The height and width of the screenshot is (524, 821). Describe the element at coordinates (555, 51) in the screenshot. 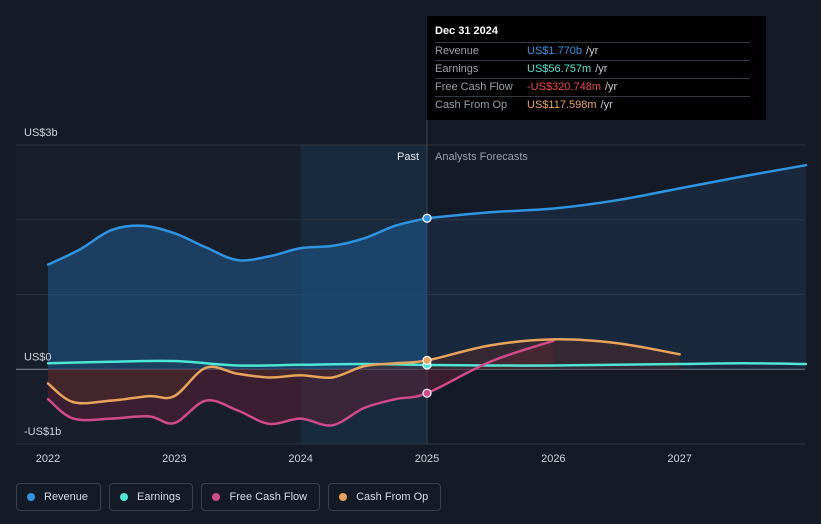

I see `tooltip-value: US$1.770b` at that location.